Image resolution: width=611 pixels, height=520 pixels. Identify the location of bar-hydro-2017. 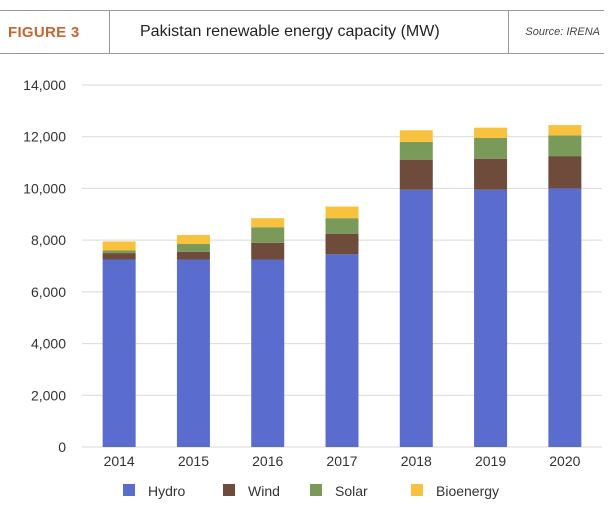
(342, 350).